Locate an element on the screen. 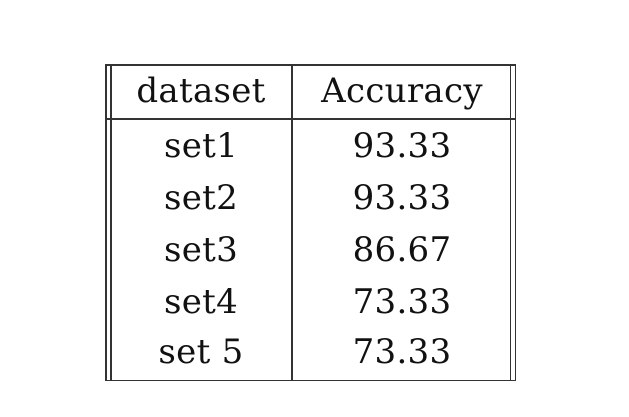 This screenshot has width=629, height=417. table-cell-accuracy: 86.67 is located at coordinates (402, 250).